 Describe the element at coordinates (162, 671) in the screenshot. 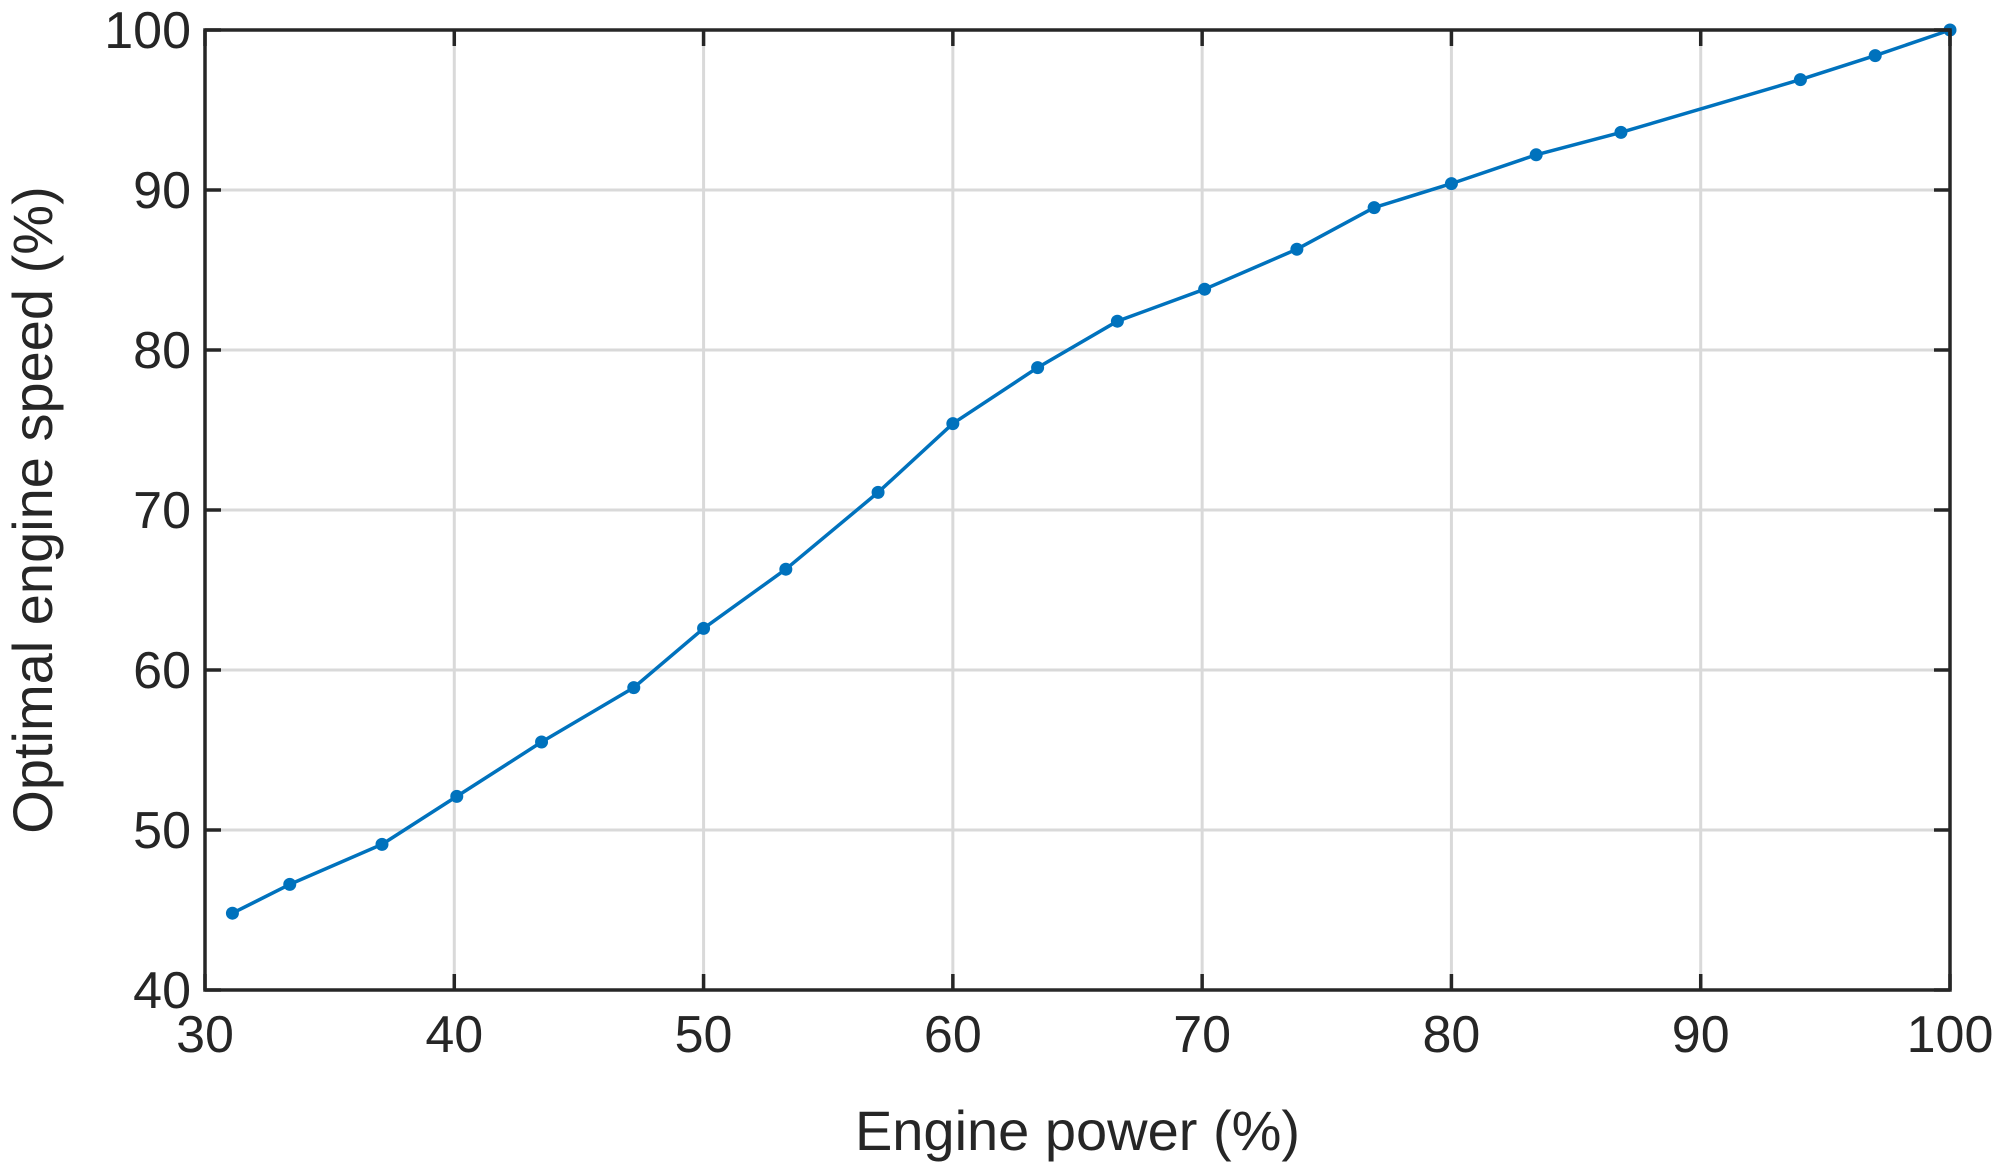

I see `y-tick-label: 60` at that location.